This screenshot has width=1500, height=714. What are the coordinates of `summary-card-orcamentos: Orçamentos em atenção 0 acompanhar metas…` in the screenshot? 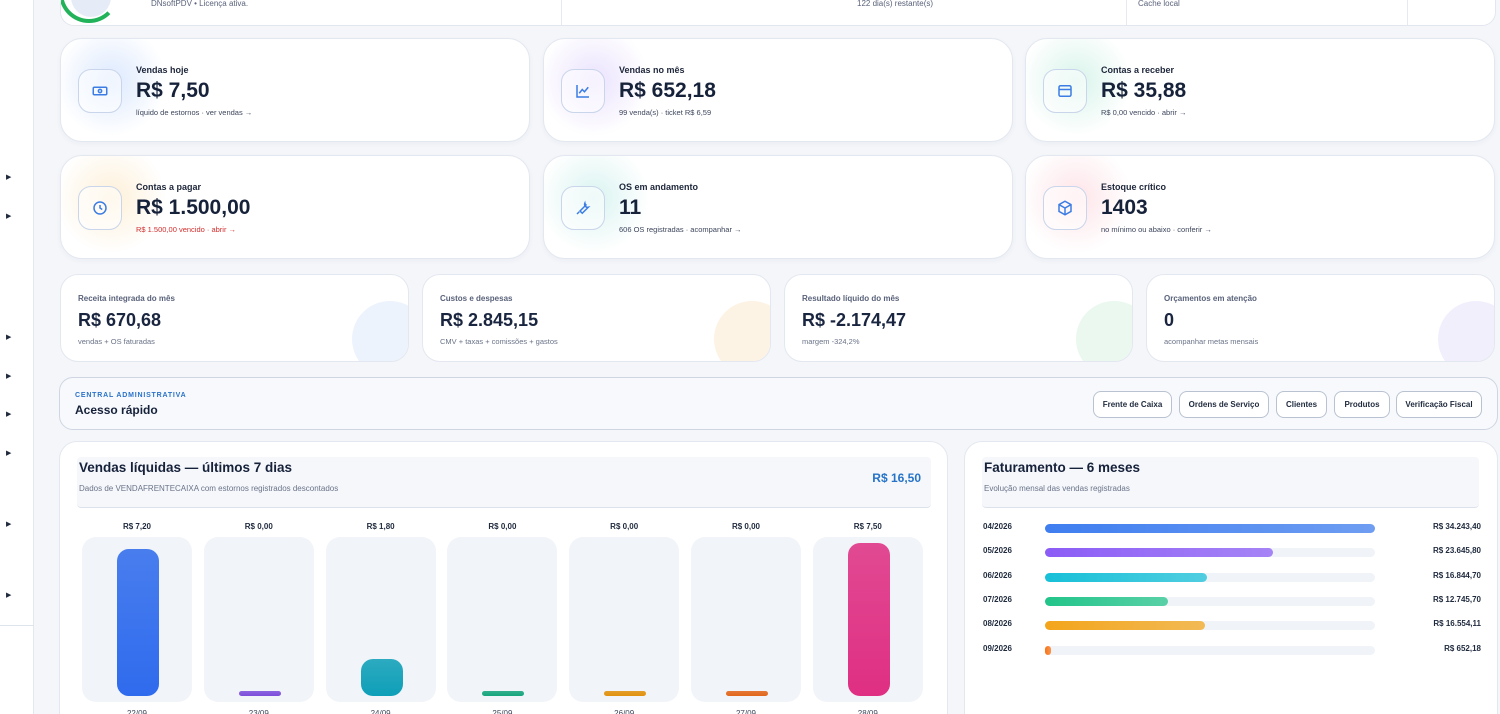 It's located at (1320, 318).